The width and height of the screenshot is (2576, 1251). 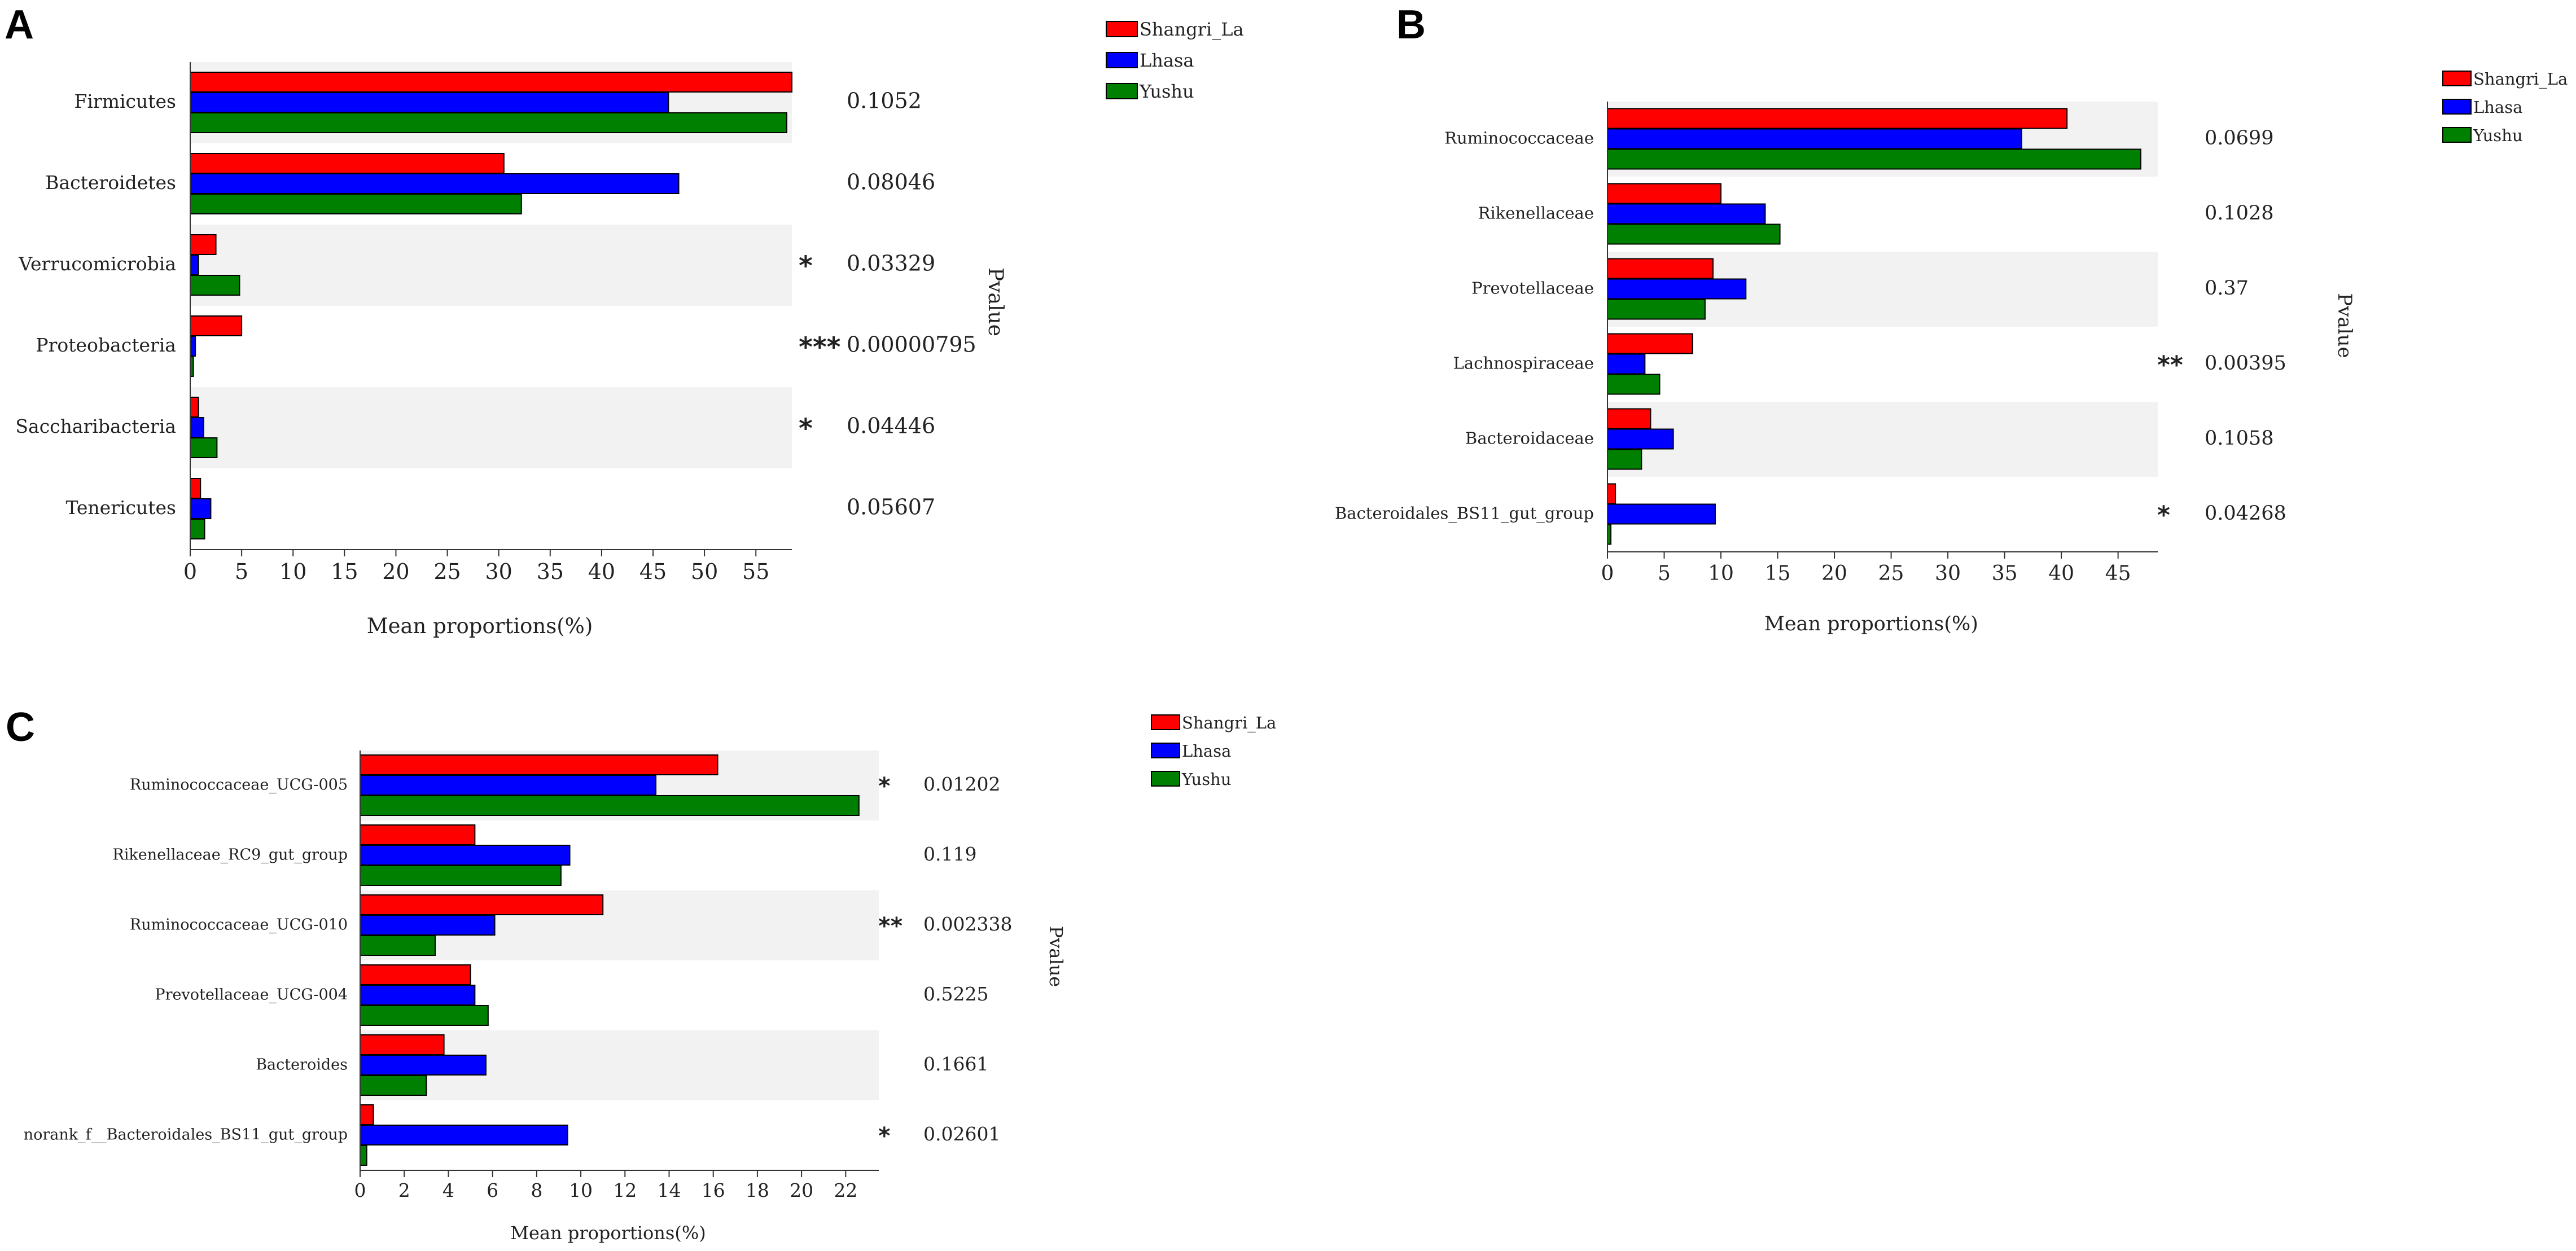 What do you see at coordinates (2245, 363) in the screenshot?
I see `pvalue-text: 0.00395` at bounding box center [2245, 363].